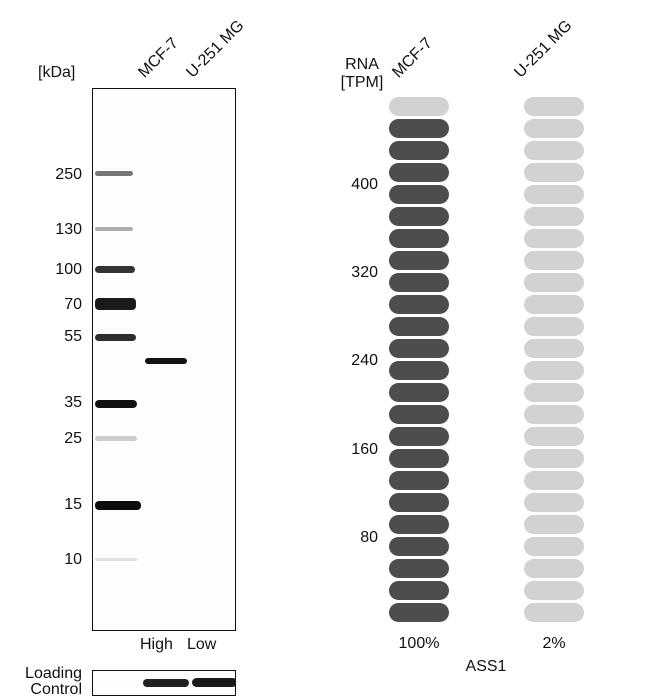  Describe the element at coordinates (362, 64) in the screenshot. I see `rna-title-line1: RNA` at that location.